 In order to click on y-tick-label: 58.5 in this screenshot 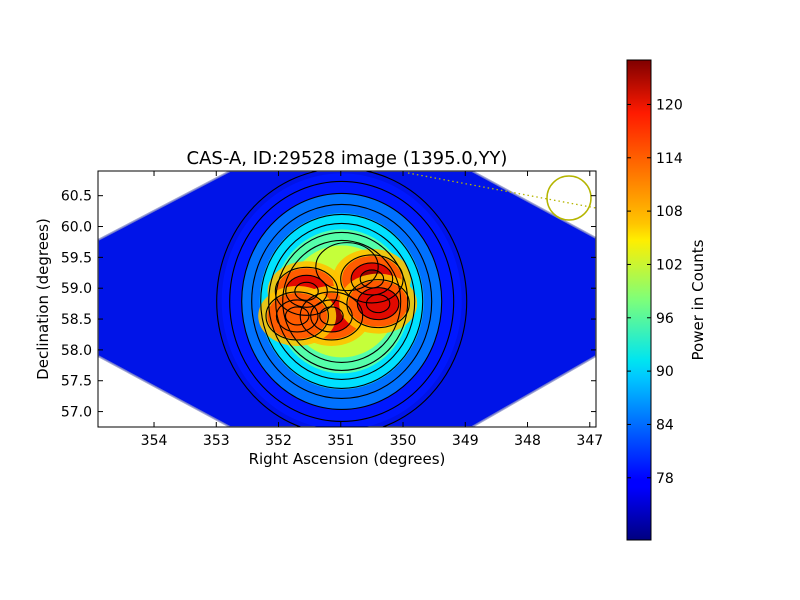, I will do `click(76, 320)`.